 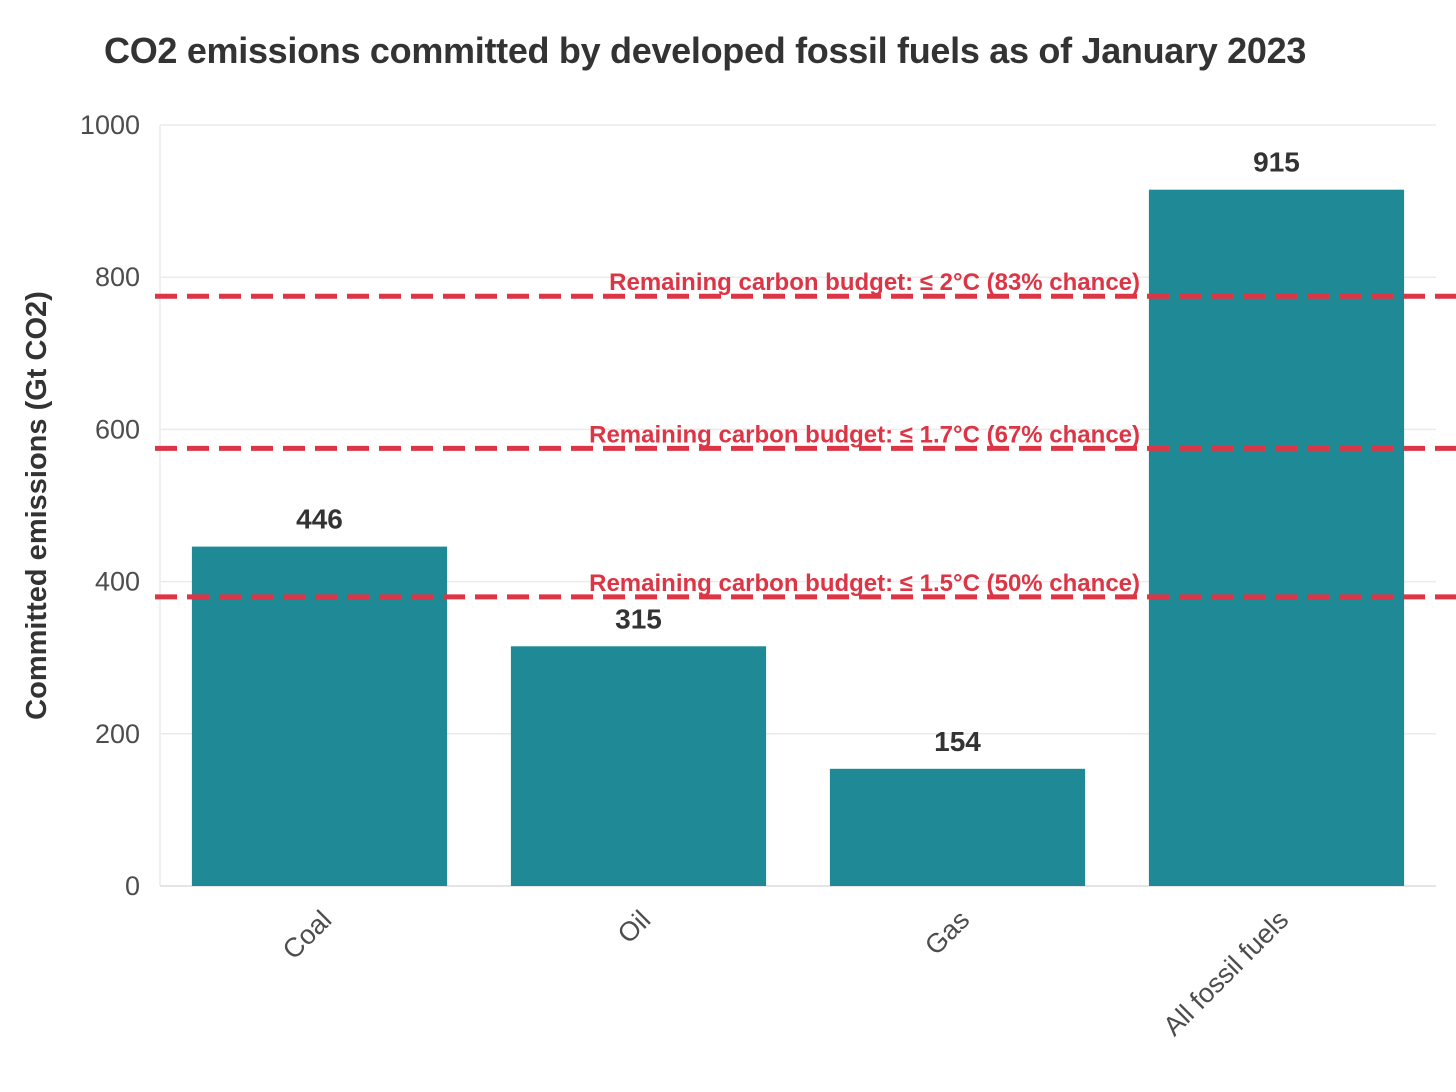 I want to click on y-tick-label: 0, so click(x=132, y=886).